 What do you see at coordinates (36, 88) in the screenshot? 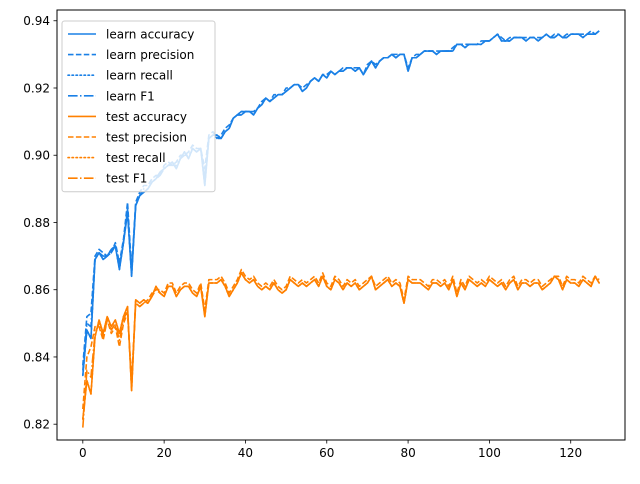
I see `y-tick-label: 0.92` at bounding box center [36, 88].